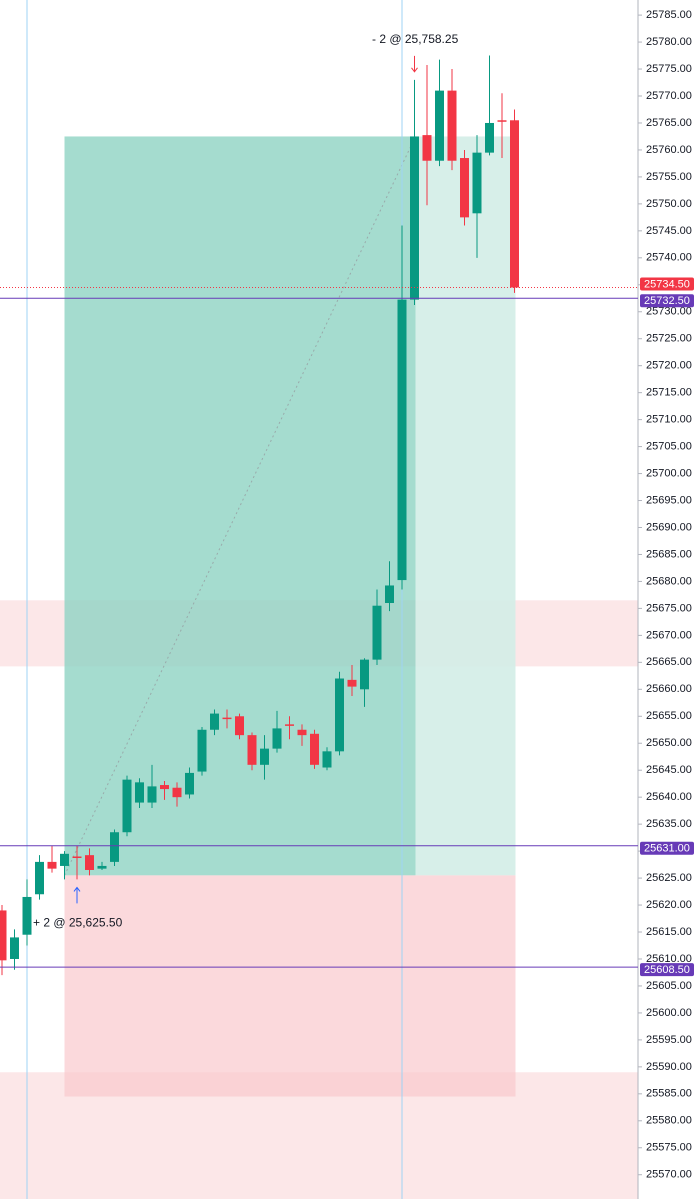 The image size is (698, 1199). Describe the element at coordinates (669, 608) in the screenshot. I see `y-tick-label: 25675.00` at that location.